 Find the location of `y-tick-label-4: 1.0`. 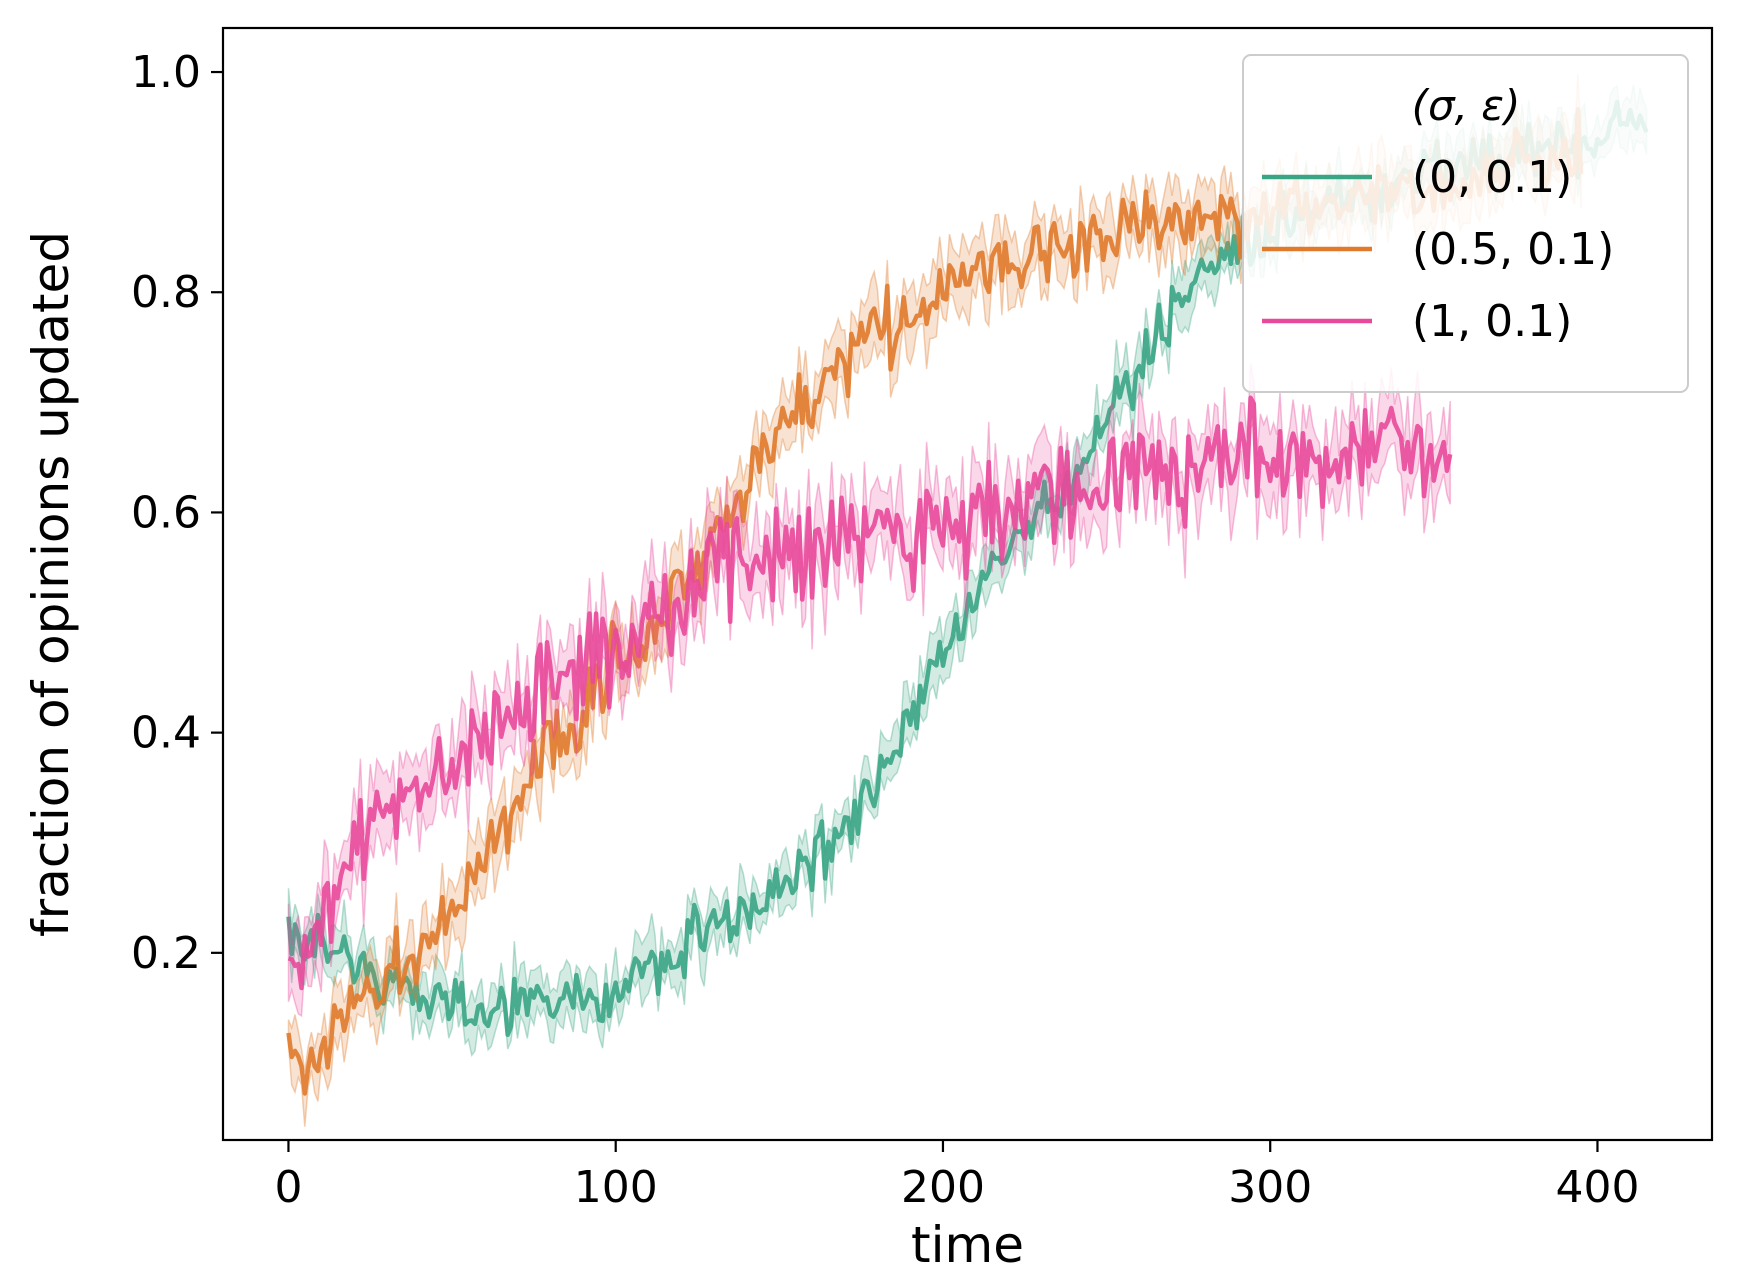

y-tick-label-4: 1.0 is located at coordinates (166, 72).